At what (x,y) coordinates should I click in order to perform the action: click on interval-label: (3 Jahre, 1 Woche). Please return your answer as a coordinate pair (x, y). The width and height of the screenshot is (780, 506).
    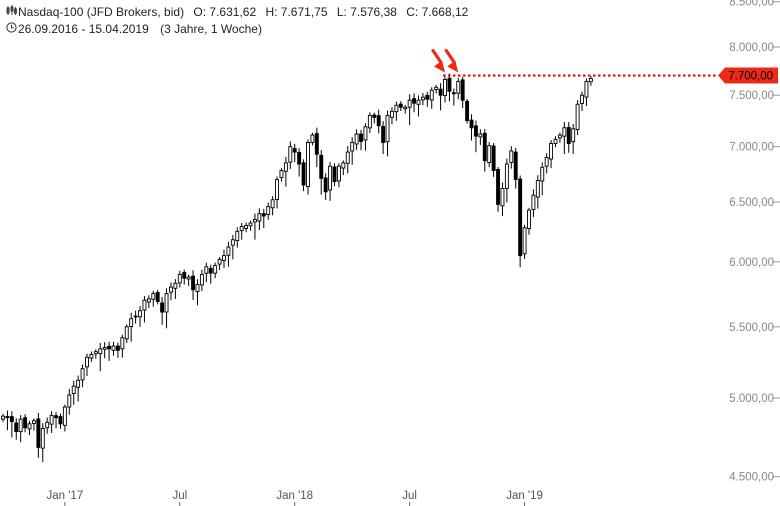
    Looking at the image, I should click on (211, 29).